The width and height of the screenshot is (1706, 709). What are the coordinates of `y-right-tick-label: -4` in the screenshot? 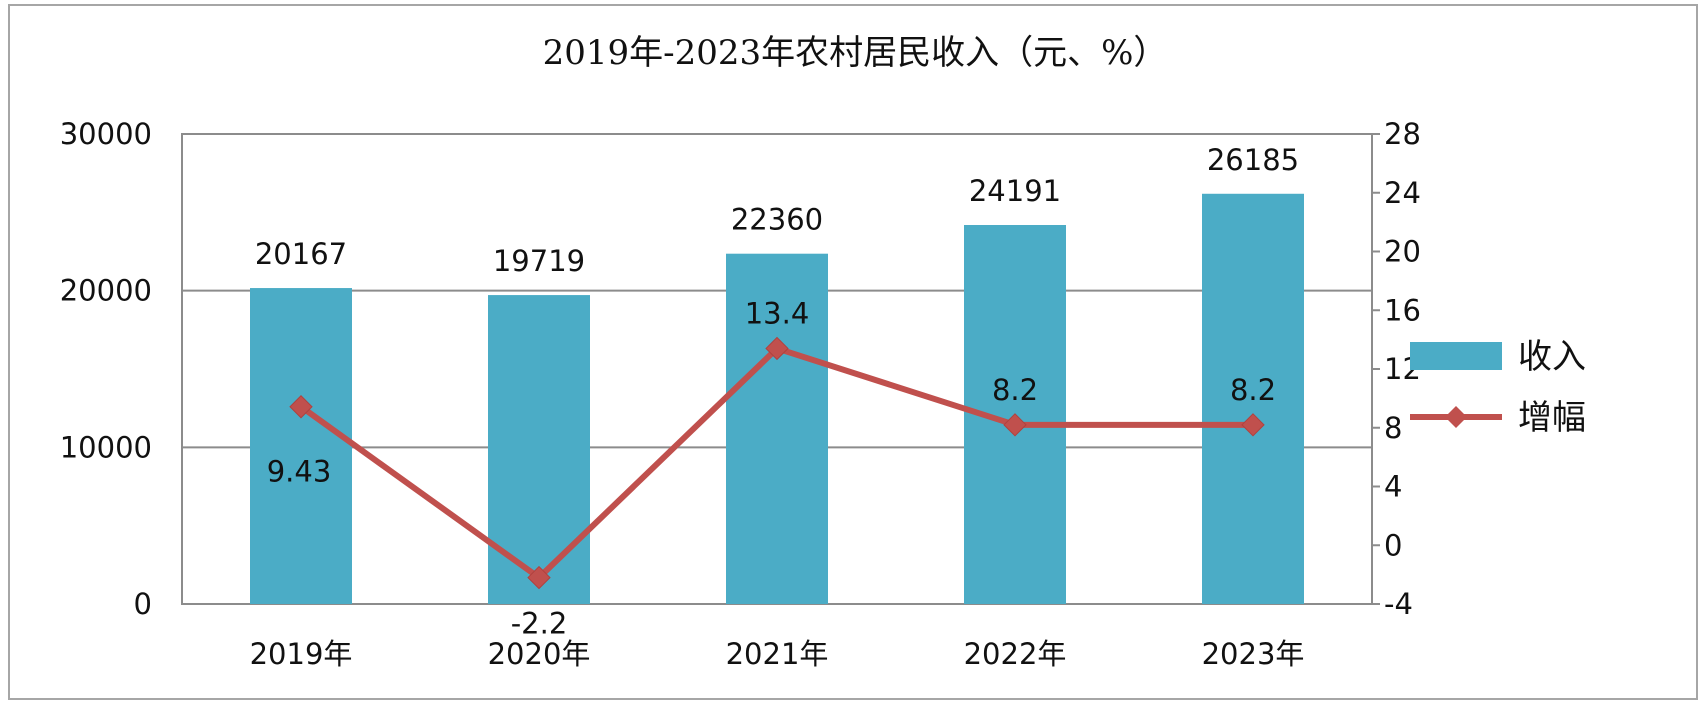 It's located at (1398, 604).